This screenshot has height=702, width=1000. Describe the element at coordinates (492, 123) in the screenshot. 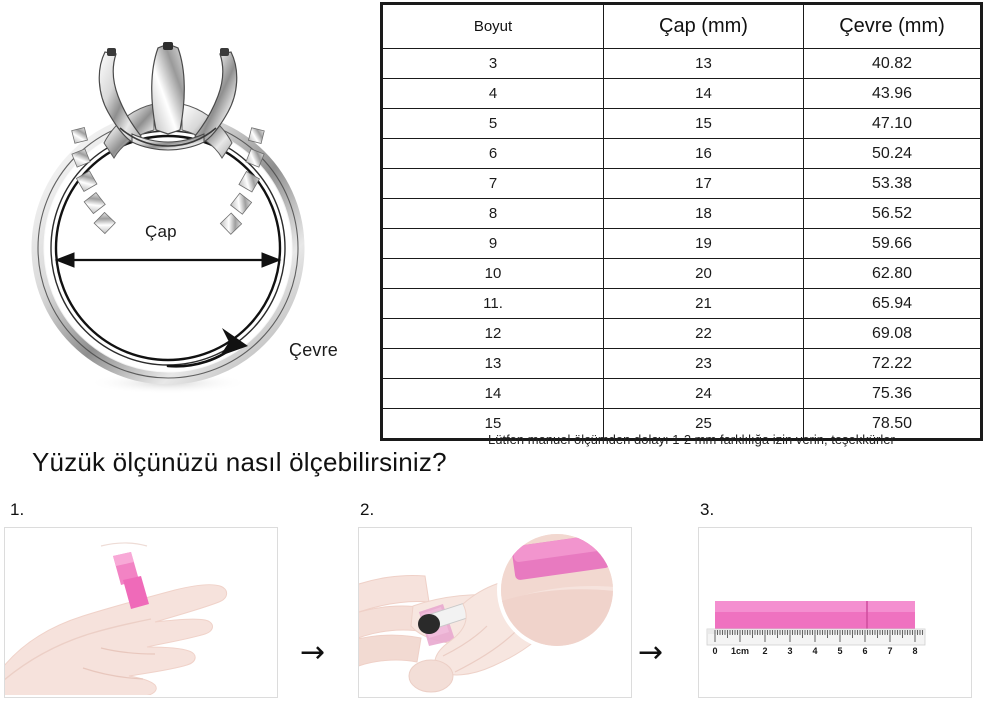

I see `cell-size: 5` at that location.